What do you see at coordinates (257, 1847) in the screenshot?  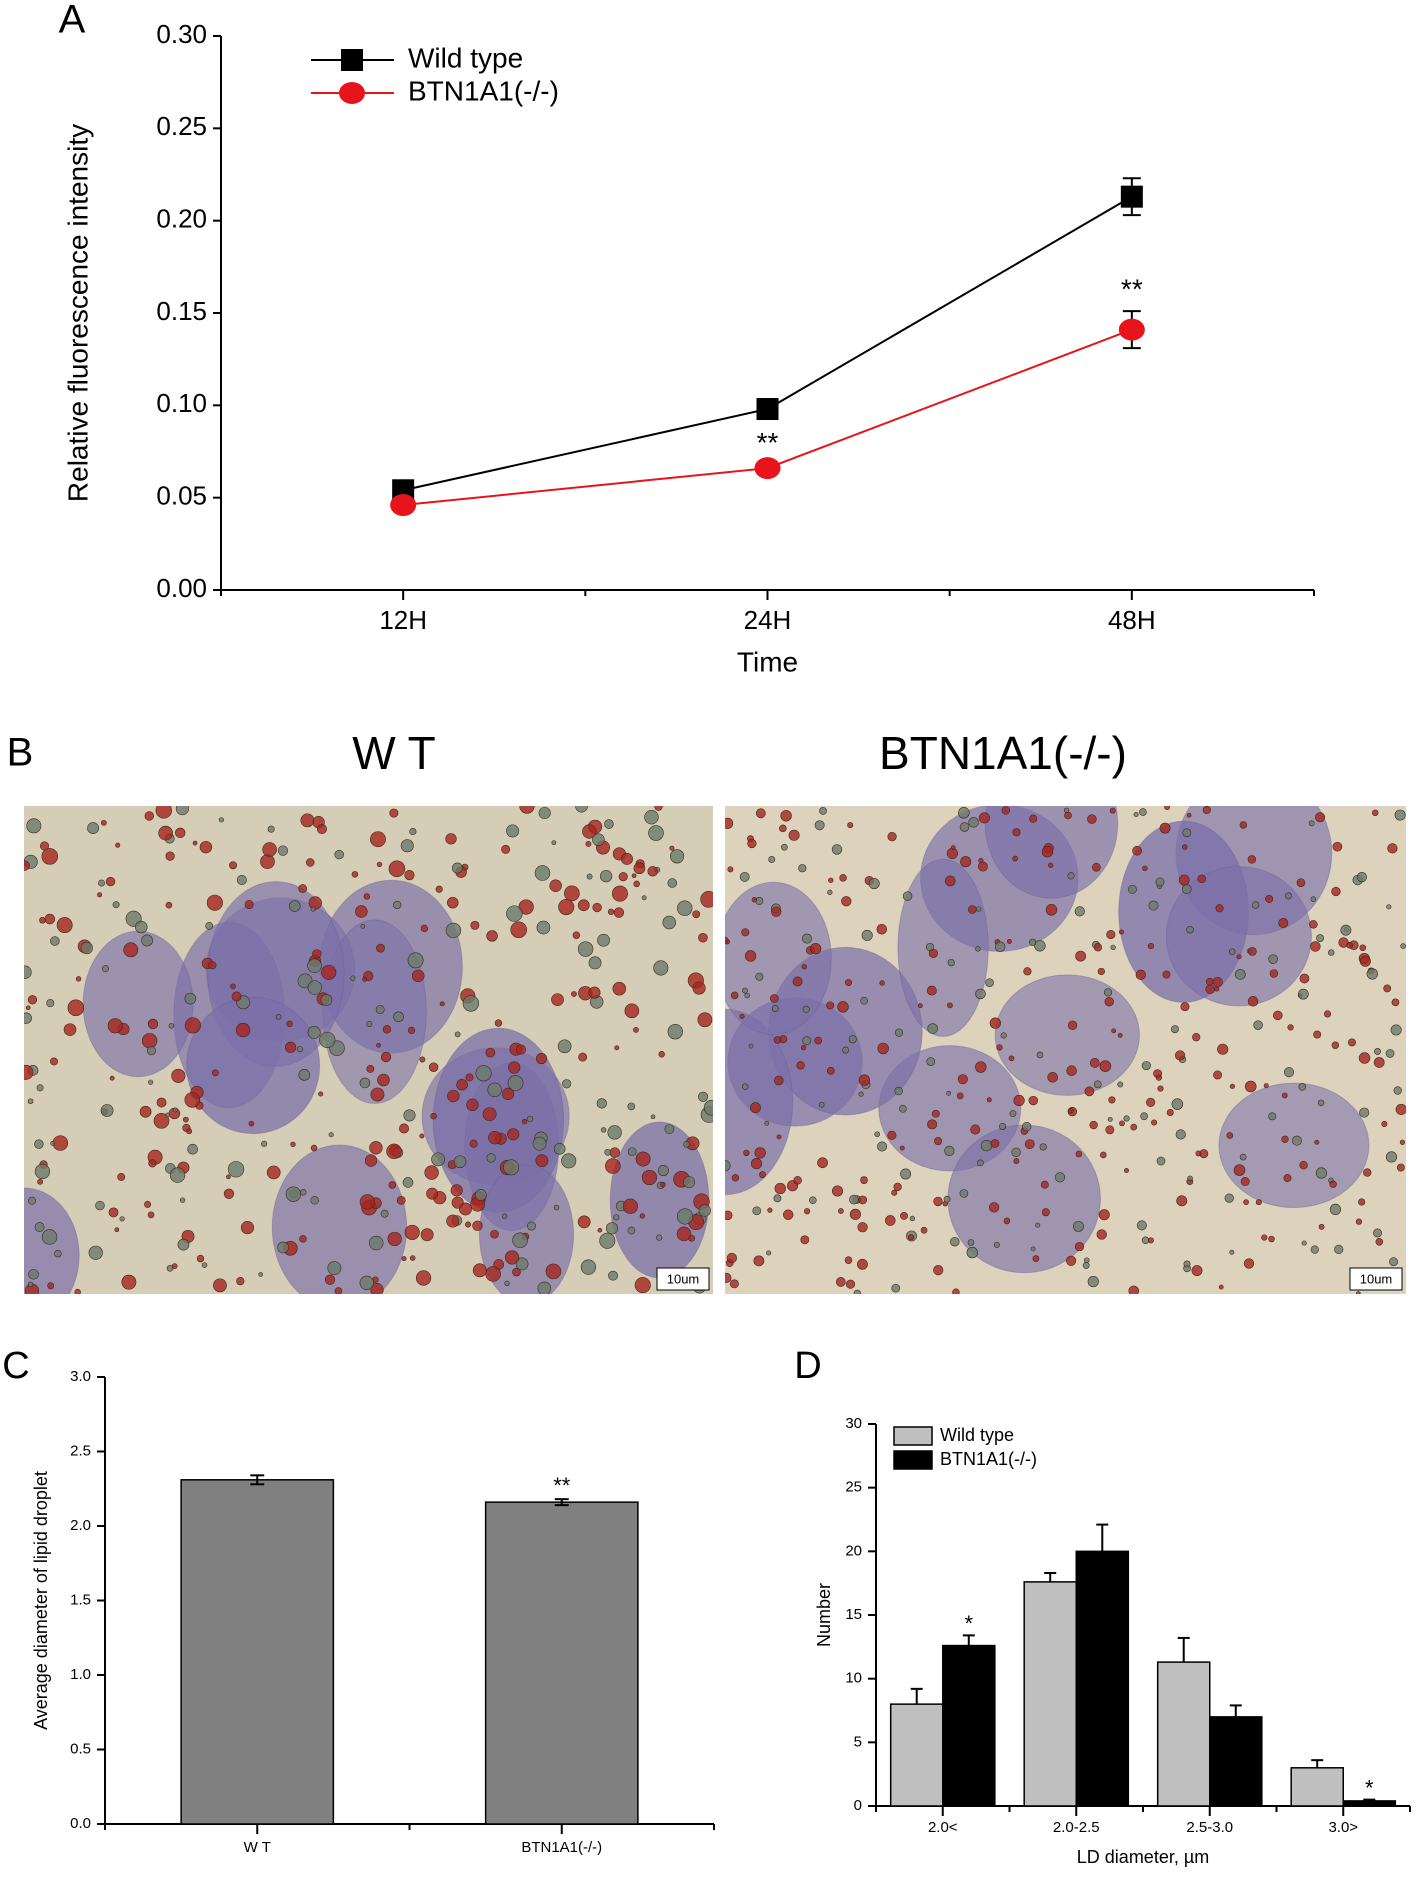 I see `x-tick-label: W T` at bounding box center [257, 1847].